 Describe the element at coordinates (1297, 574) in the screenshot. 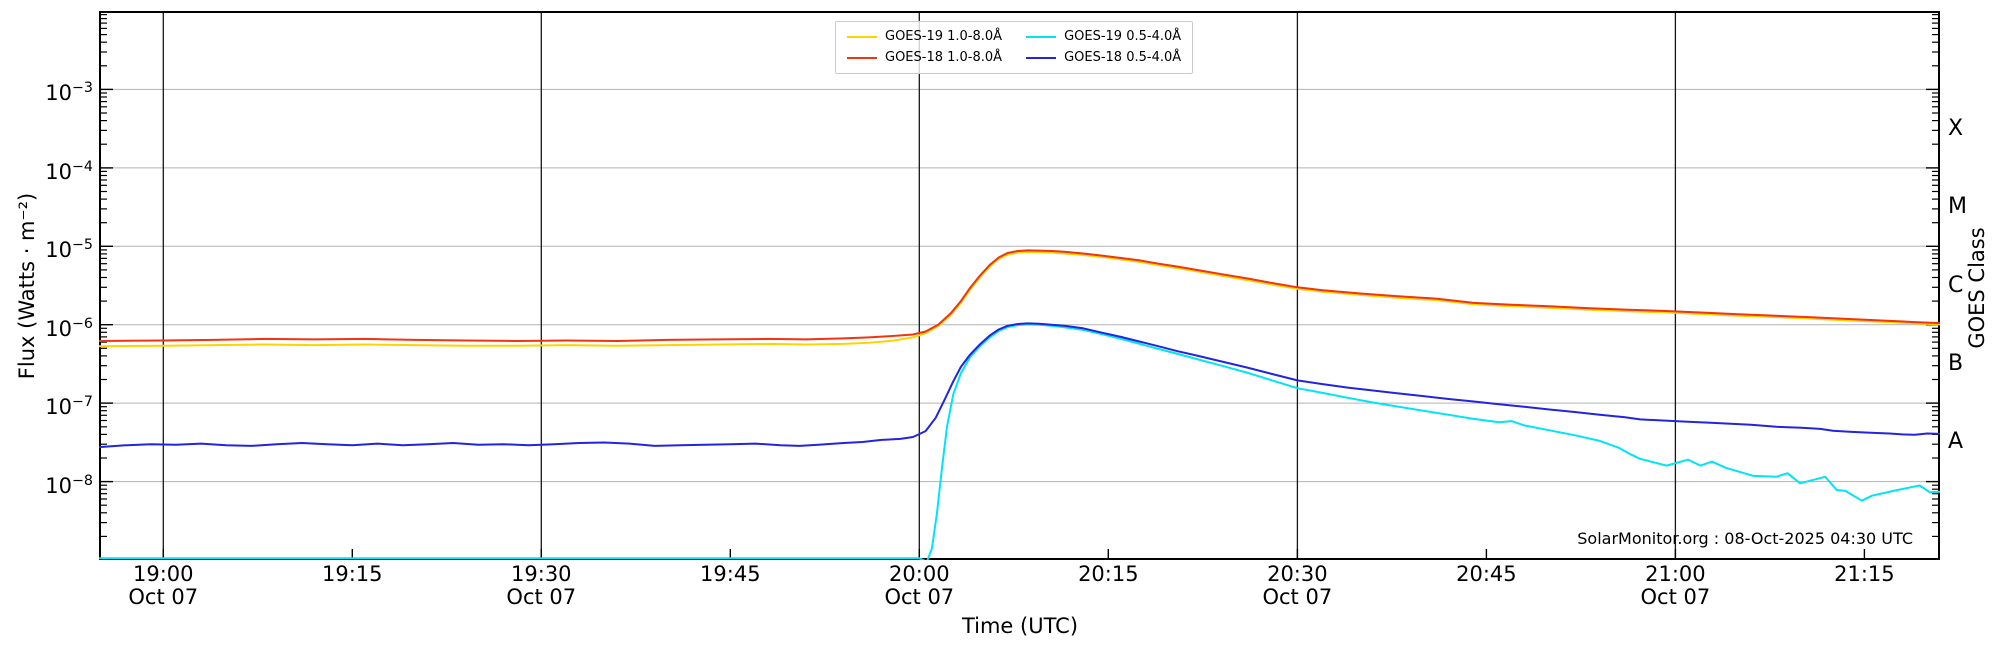

I see `x-tick-label: 20:30` at that location.